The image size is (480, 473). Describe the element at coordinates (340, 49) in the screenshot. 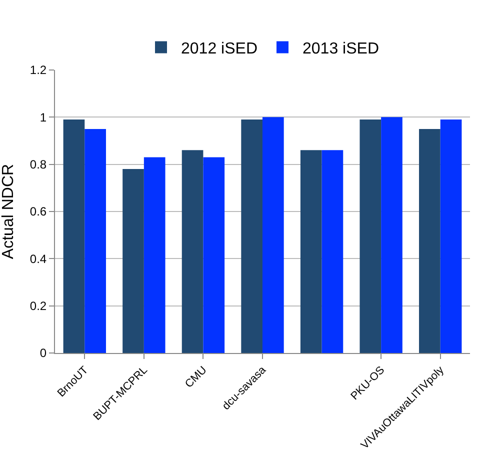

I see `legend-label: 2013 iSED` at that location.